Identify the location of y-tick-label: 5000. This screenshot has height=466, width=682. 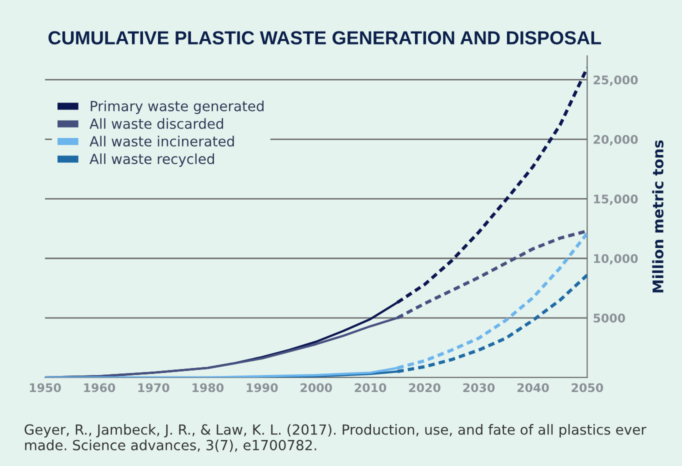
(610, 318).